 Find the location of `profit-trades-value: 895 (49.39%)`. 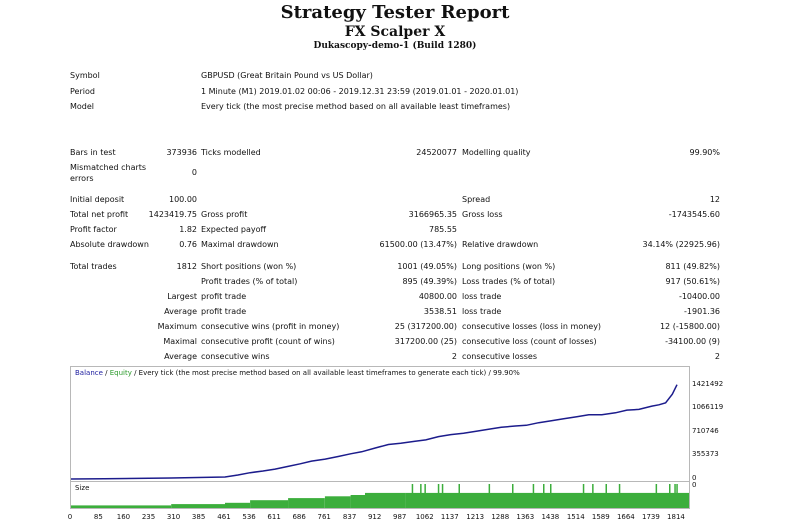

profit-trades-value: 895 (49.39%) is located at coordinates (429, 281).